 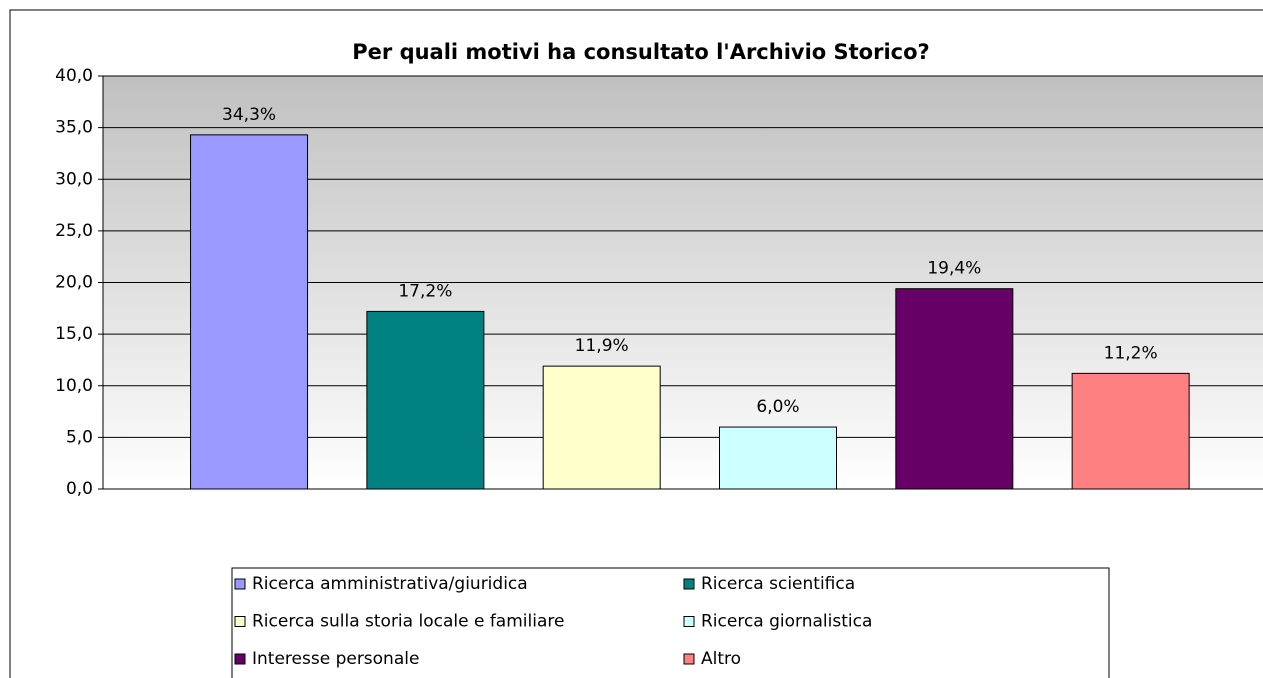 I want to click on legend-label: Interesse personale, so click(x=335, y=659).